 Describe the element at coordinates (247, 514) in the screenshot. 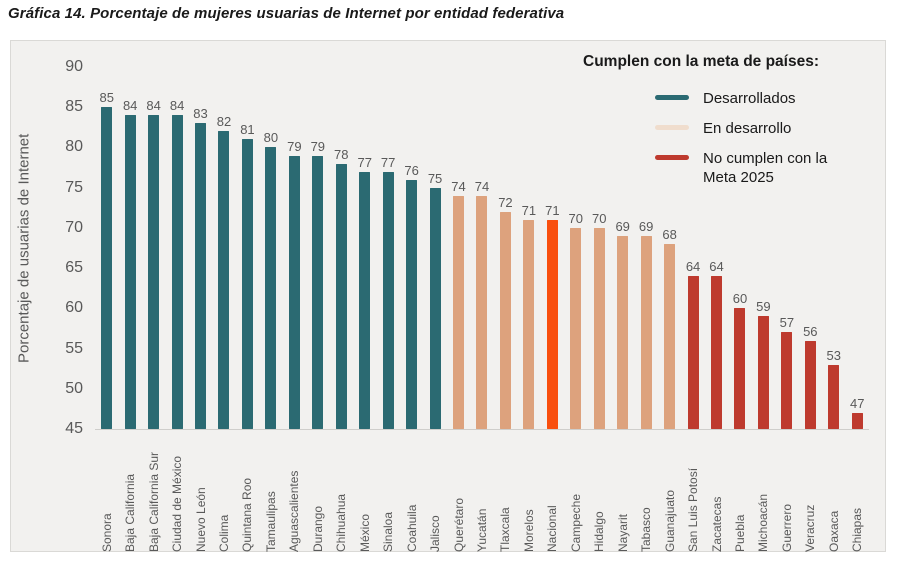

I see `x-axis-category-label: Quintana Roo` at that location.